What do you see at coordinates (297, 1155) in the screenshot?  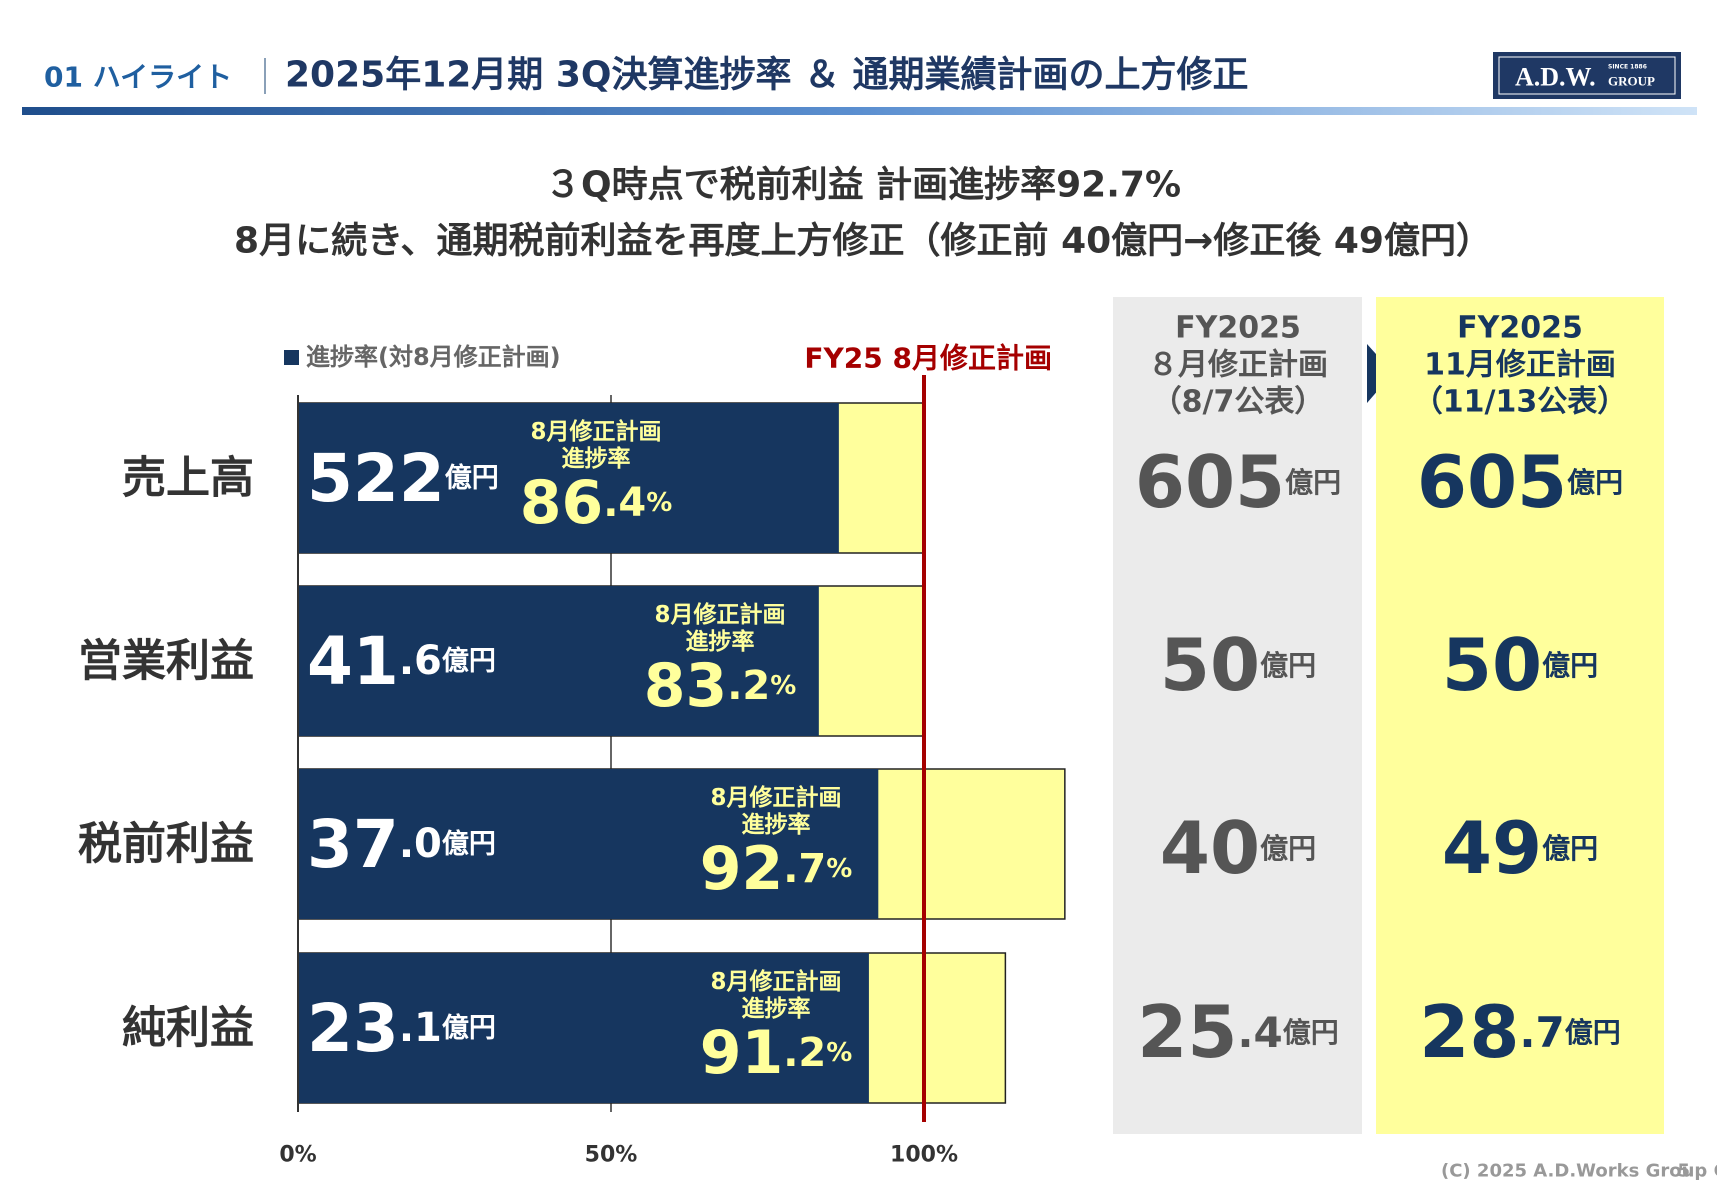 I see `x-tick-label: 0%` at bounding box center [297, 1155].